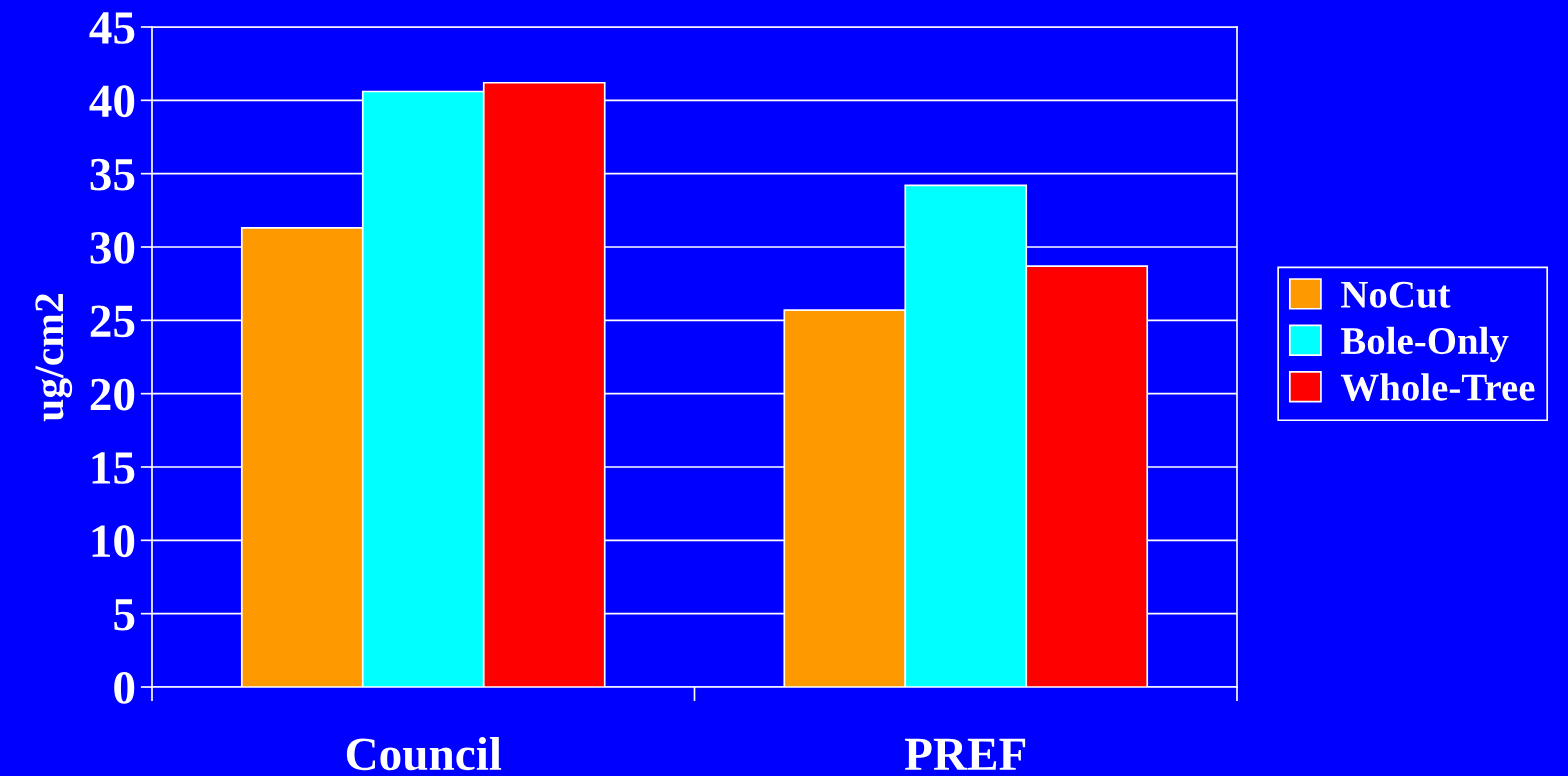 The height and width of the screenshot is (776, 1568). What do you see at coordinates (113, 468) in the screenshot?
I see `y-tick-label: 15` at bounding box center [113, 468].